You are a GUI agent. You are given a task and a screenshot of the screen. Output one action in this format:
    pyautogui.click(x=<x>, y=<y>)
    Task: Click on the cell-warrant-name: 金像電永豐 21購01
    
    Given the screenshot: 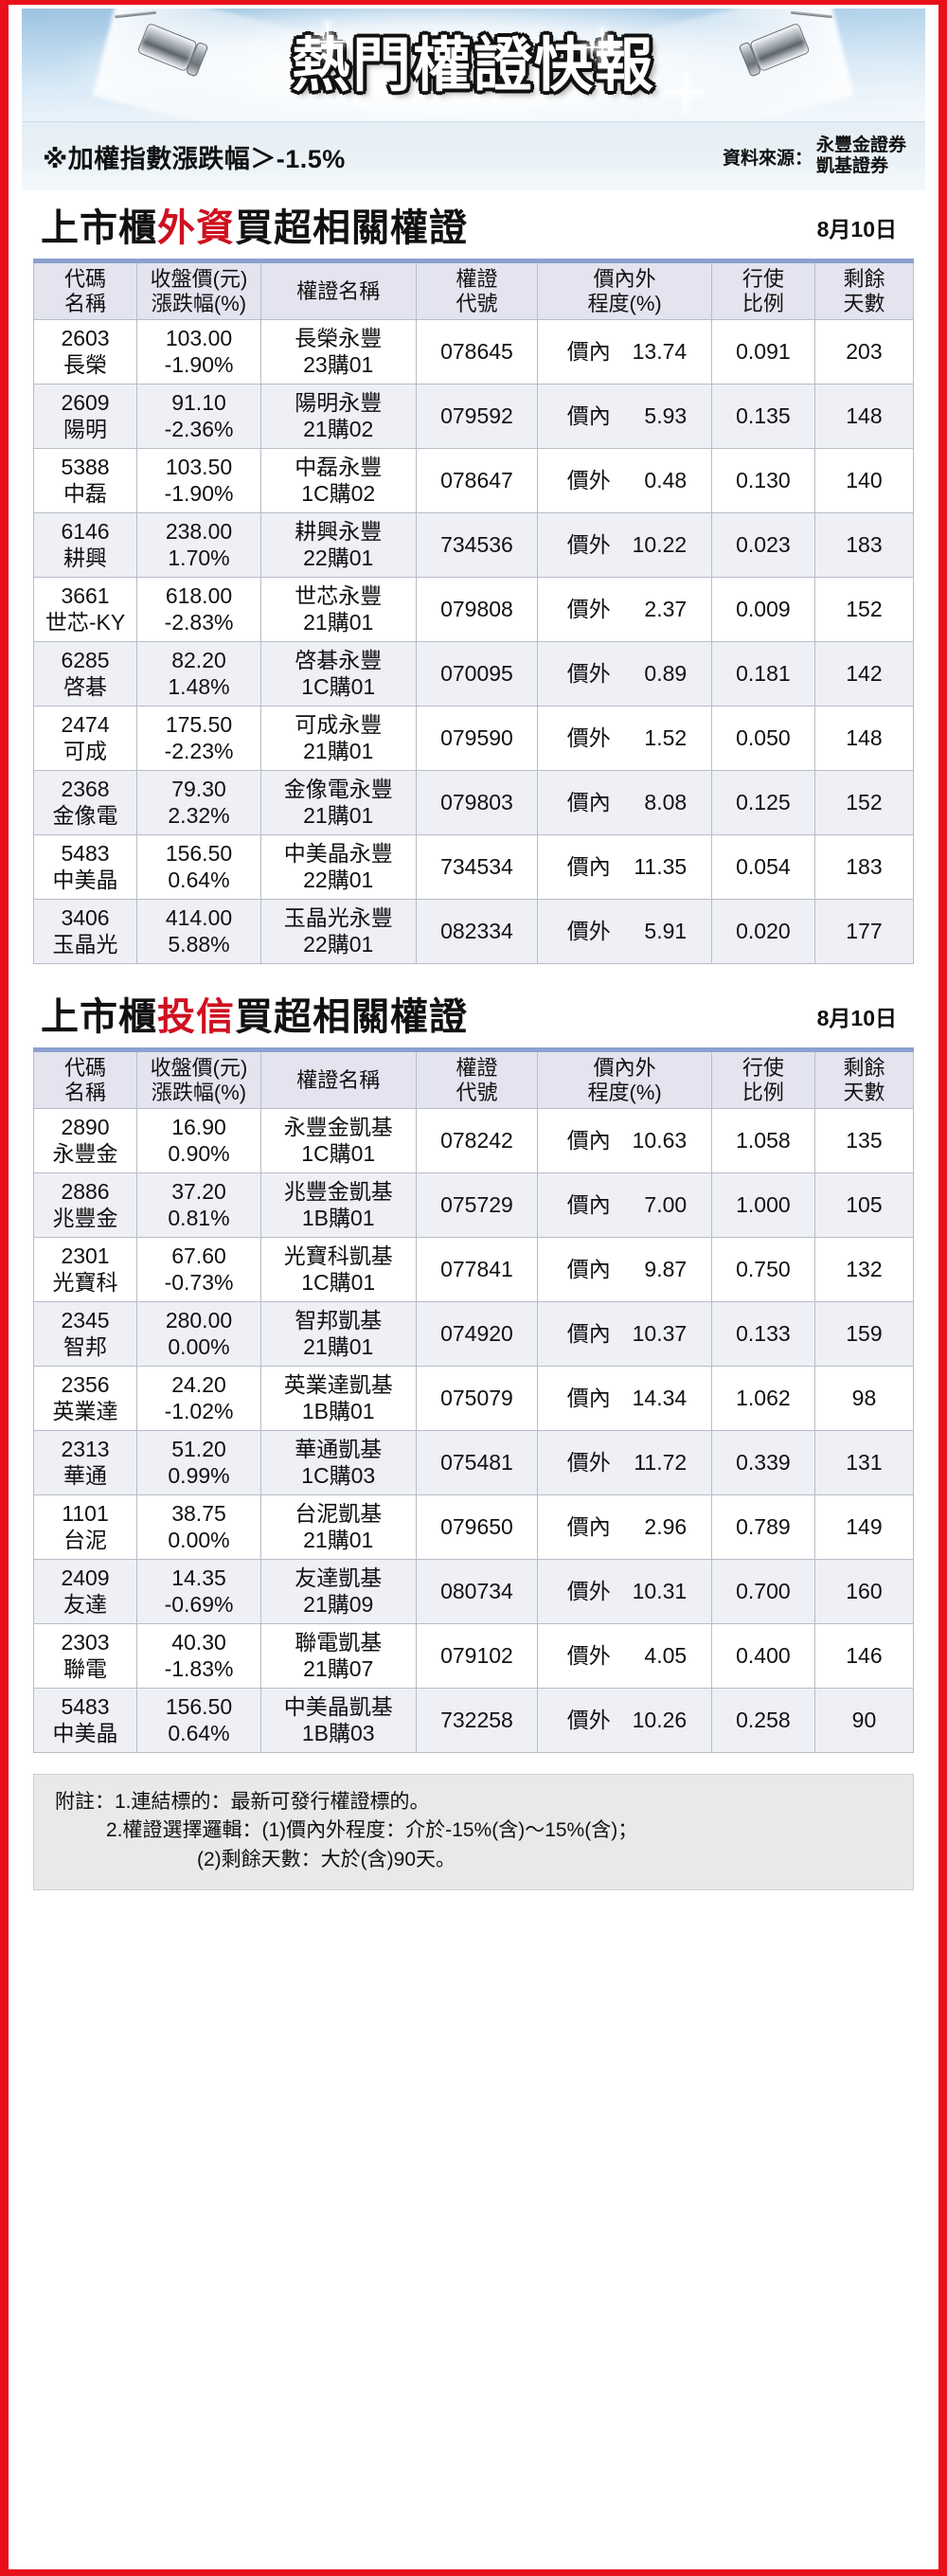 What is the action you would take?
    pyautogui.click(x=338, y=802)
    